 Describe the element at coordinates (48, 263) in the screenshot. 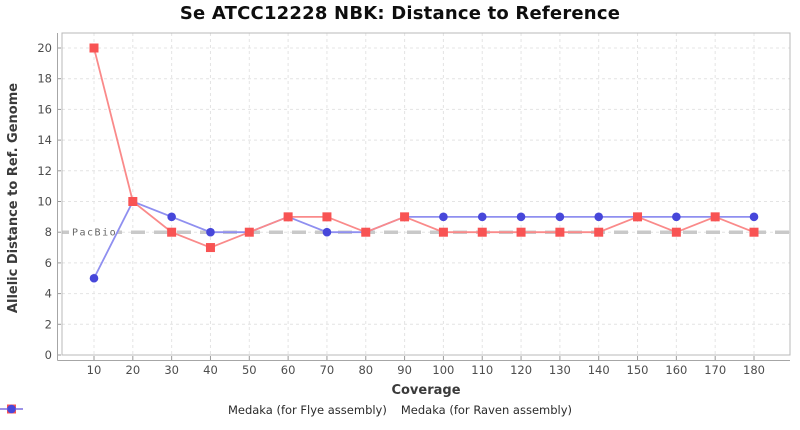

I see `y-tick-label: 6` at that location.